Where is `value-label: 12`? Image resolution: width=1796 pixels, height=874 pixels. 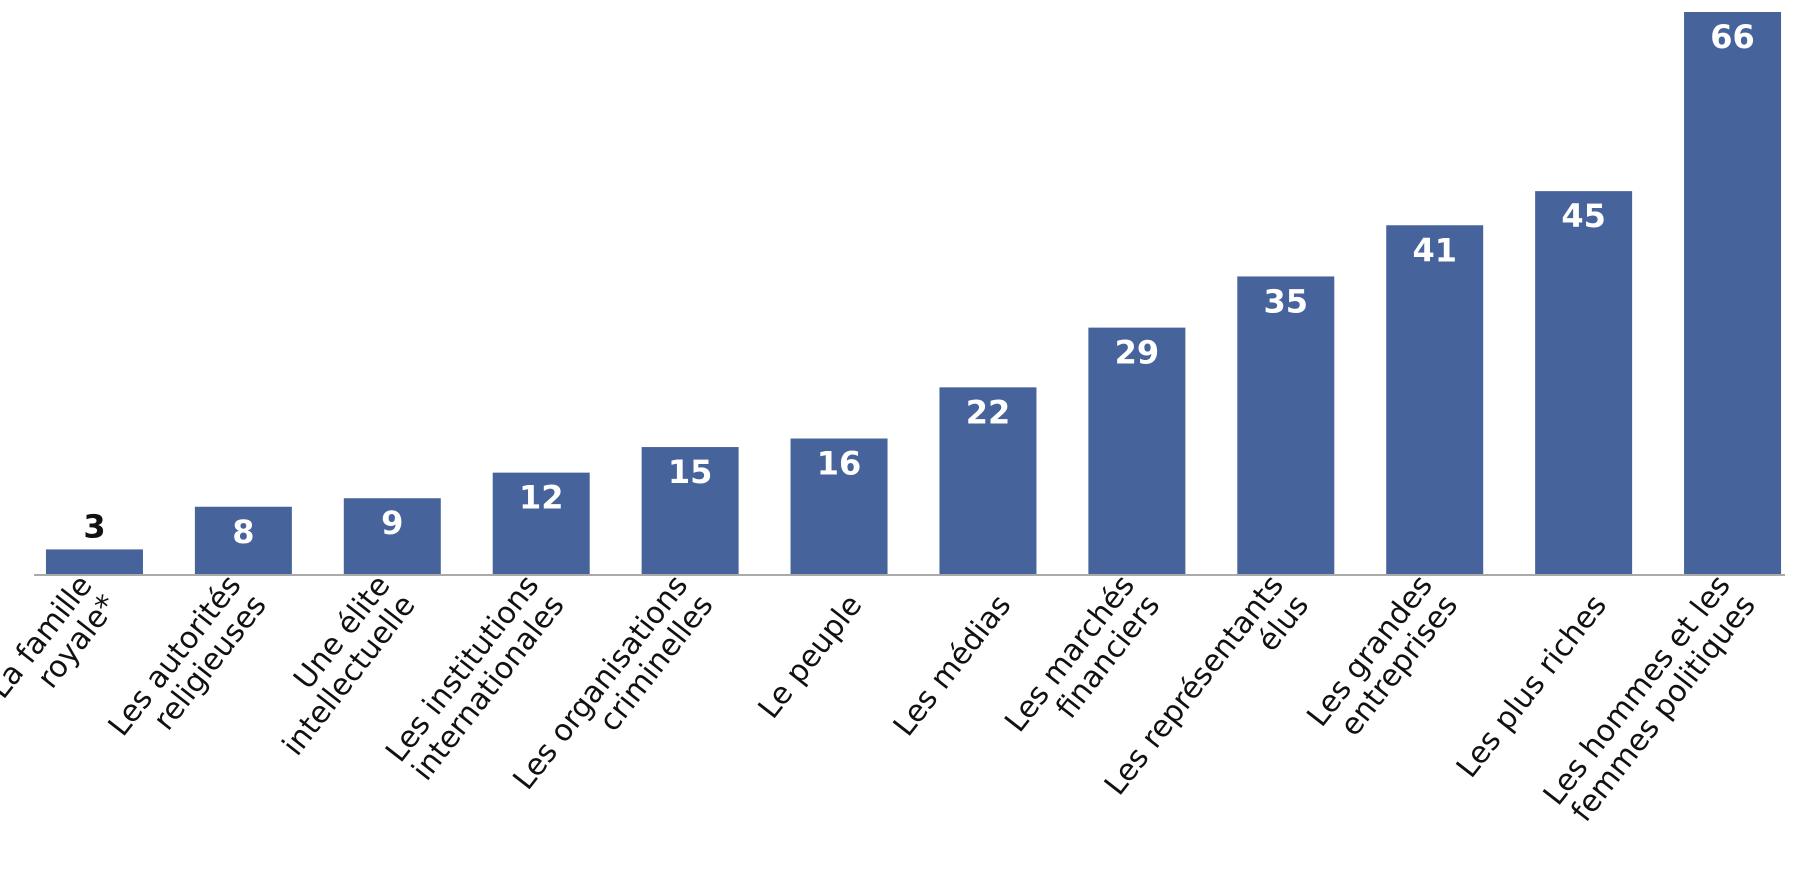
value-label: 12 is located at coordinates (541, 498).